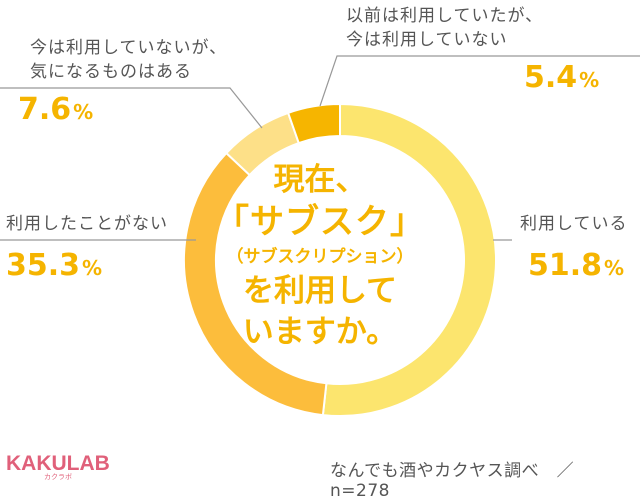 The height and width of the screenshot is (501, 640). What do you see at coordinates (111, 72) in the screenshot?
I see `label-interested-line-2: 気になるものはある` at bounding box center [111, 72].